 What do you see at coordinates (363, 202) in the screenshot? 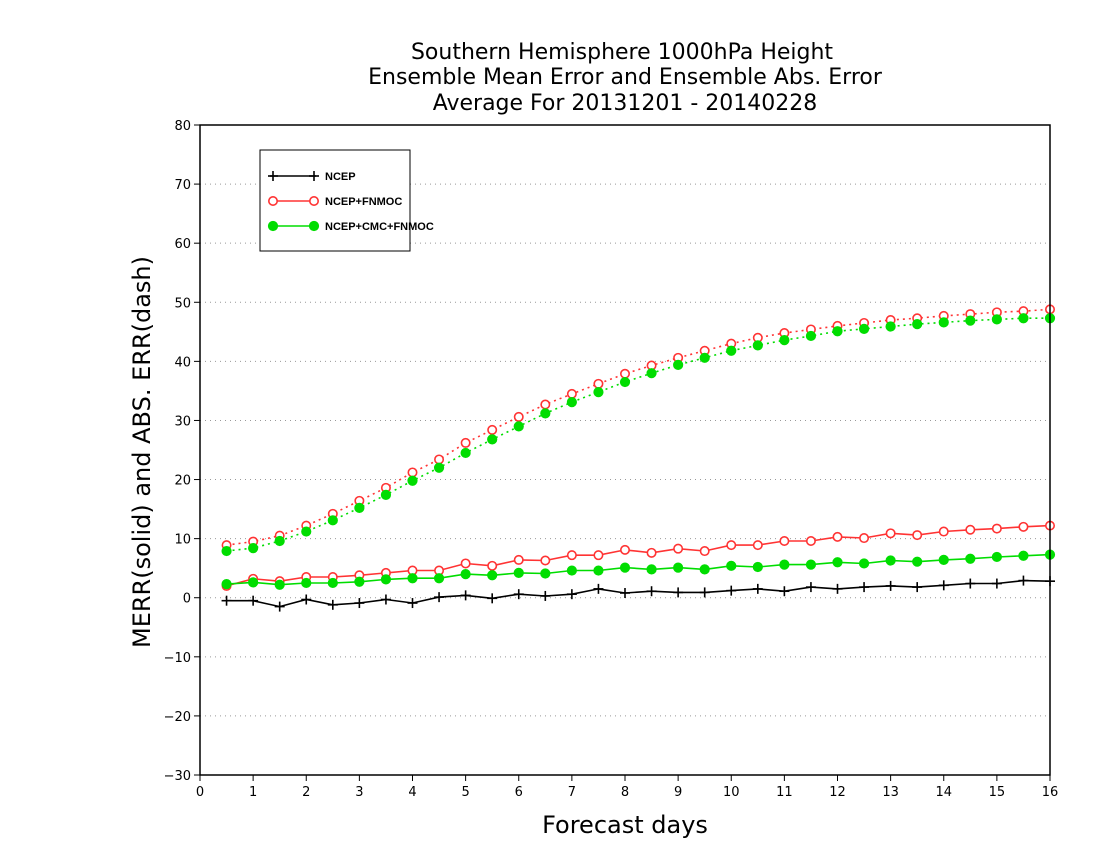
I see `legend-label-ncep-fnmoc: NCEP+FNMOC` at bounding box center [363, 202].